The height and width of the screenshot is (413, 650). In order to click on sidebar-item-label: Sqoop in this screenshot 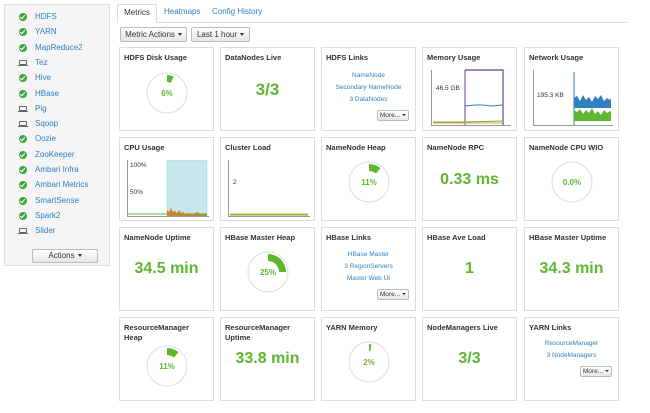, I will do `click(47, 124)`.